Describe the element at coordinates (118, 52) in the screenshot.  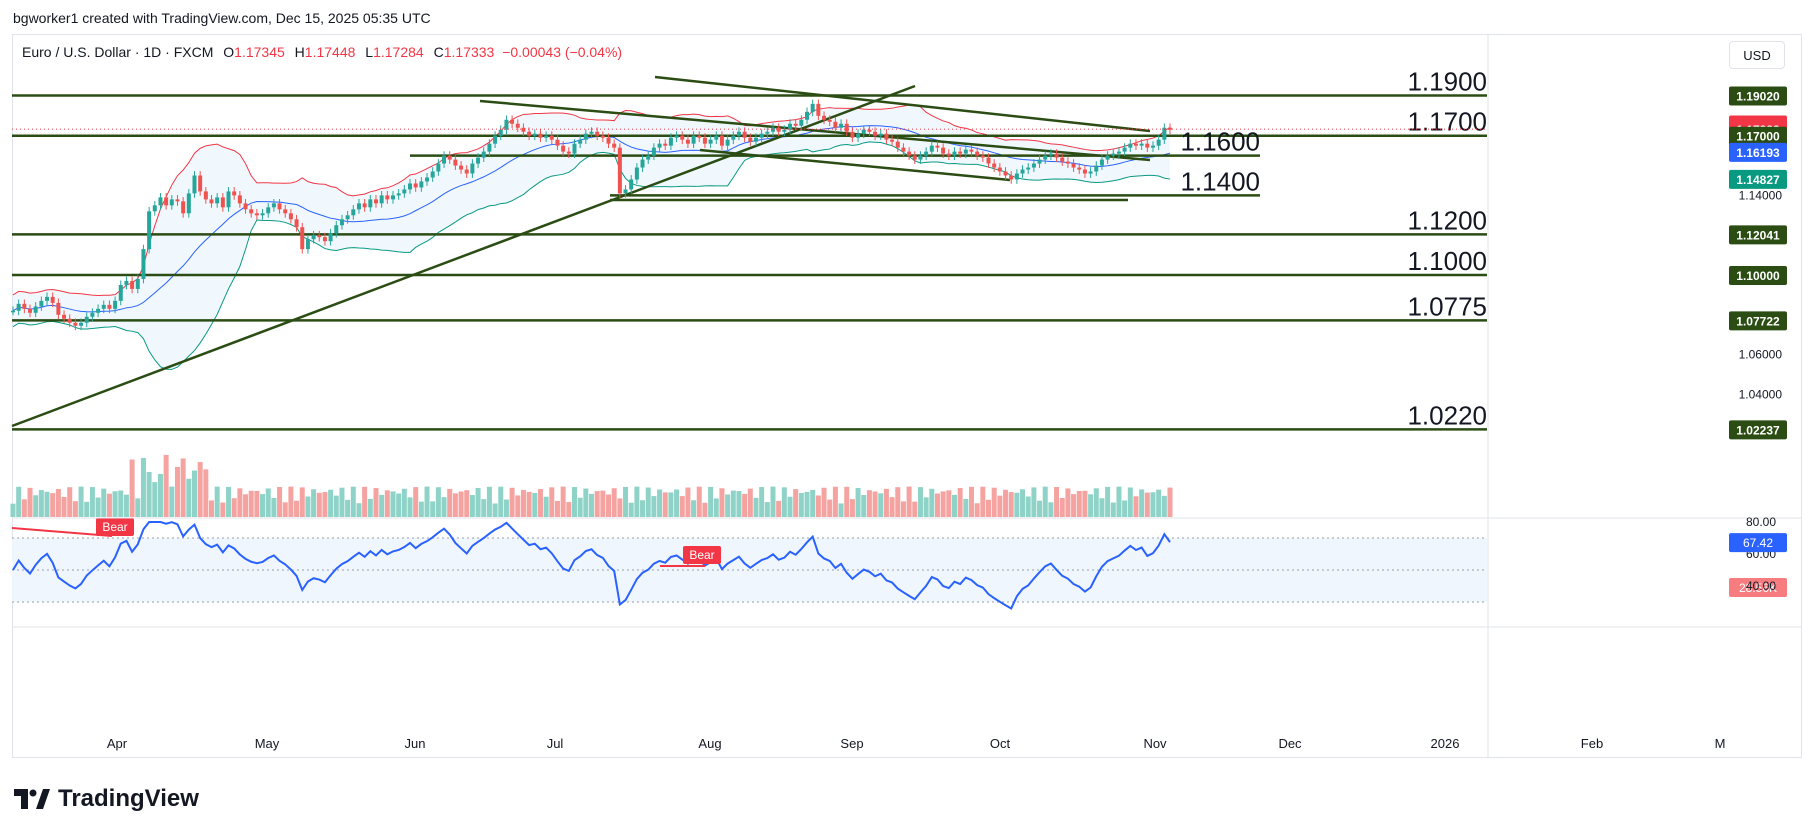
I see `symbol-title: Euro / U.S. Dollar · 1D · FXCM` at that location.